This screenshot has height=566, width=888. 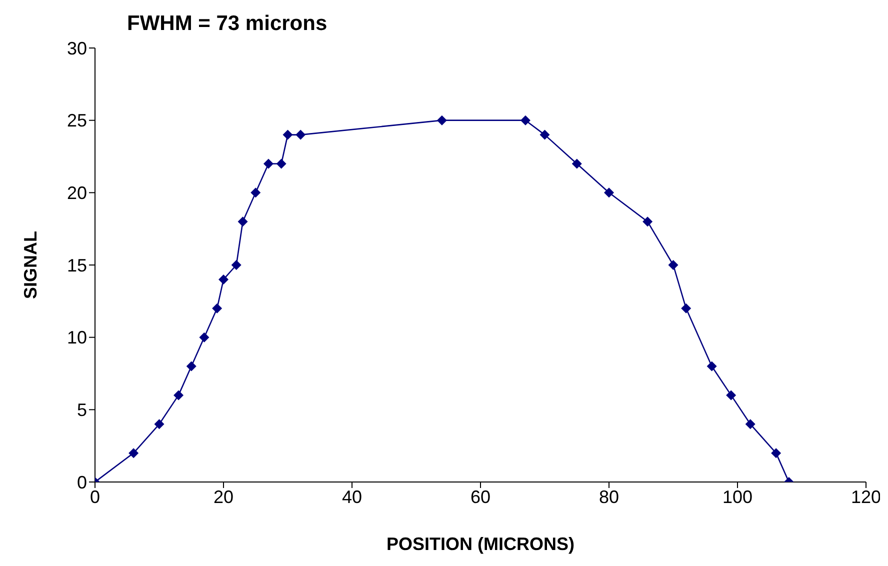 I want to click on y-tick-label: 10, so click(x=76, y=338).